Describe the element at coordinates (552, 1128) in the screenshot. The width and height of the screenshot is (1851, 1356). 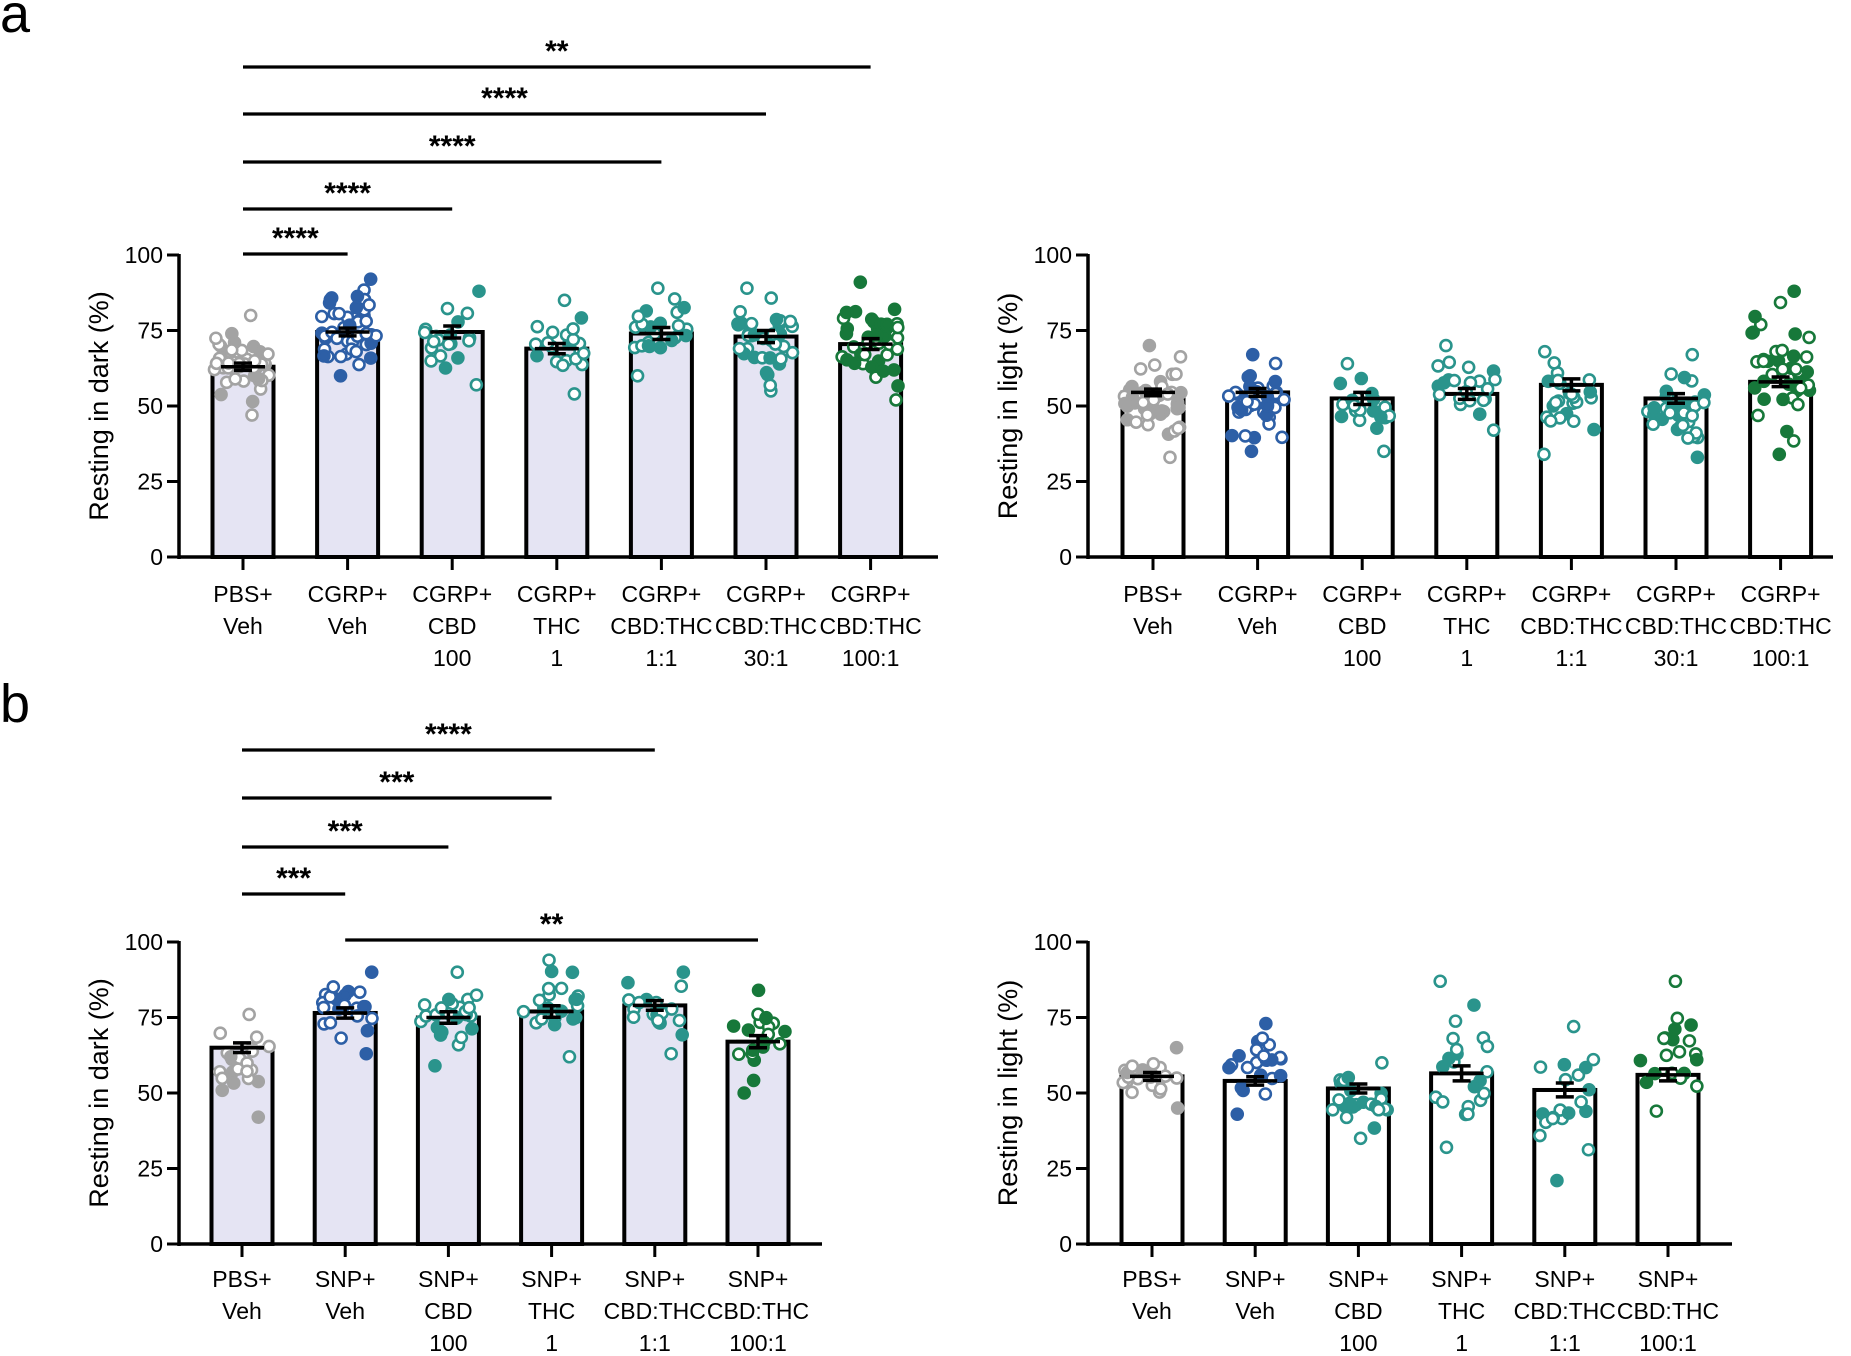
I see `bar` at that location.